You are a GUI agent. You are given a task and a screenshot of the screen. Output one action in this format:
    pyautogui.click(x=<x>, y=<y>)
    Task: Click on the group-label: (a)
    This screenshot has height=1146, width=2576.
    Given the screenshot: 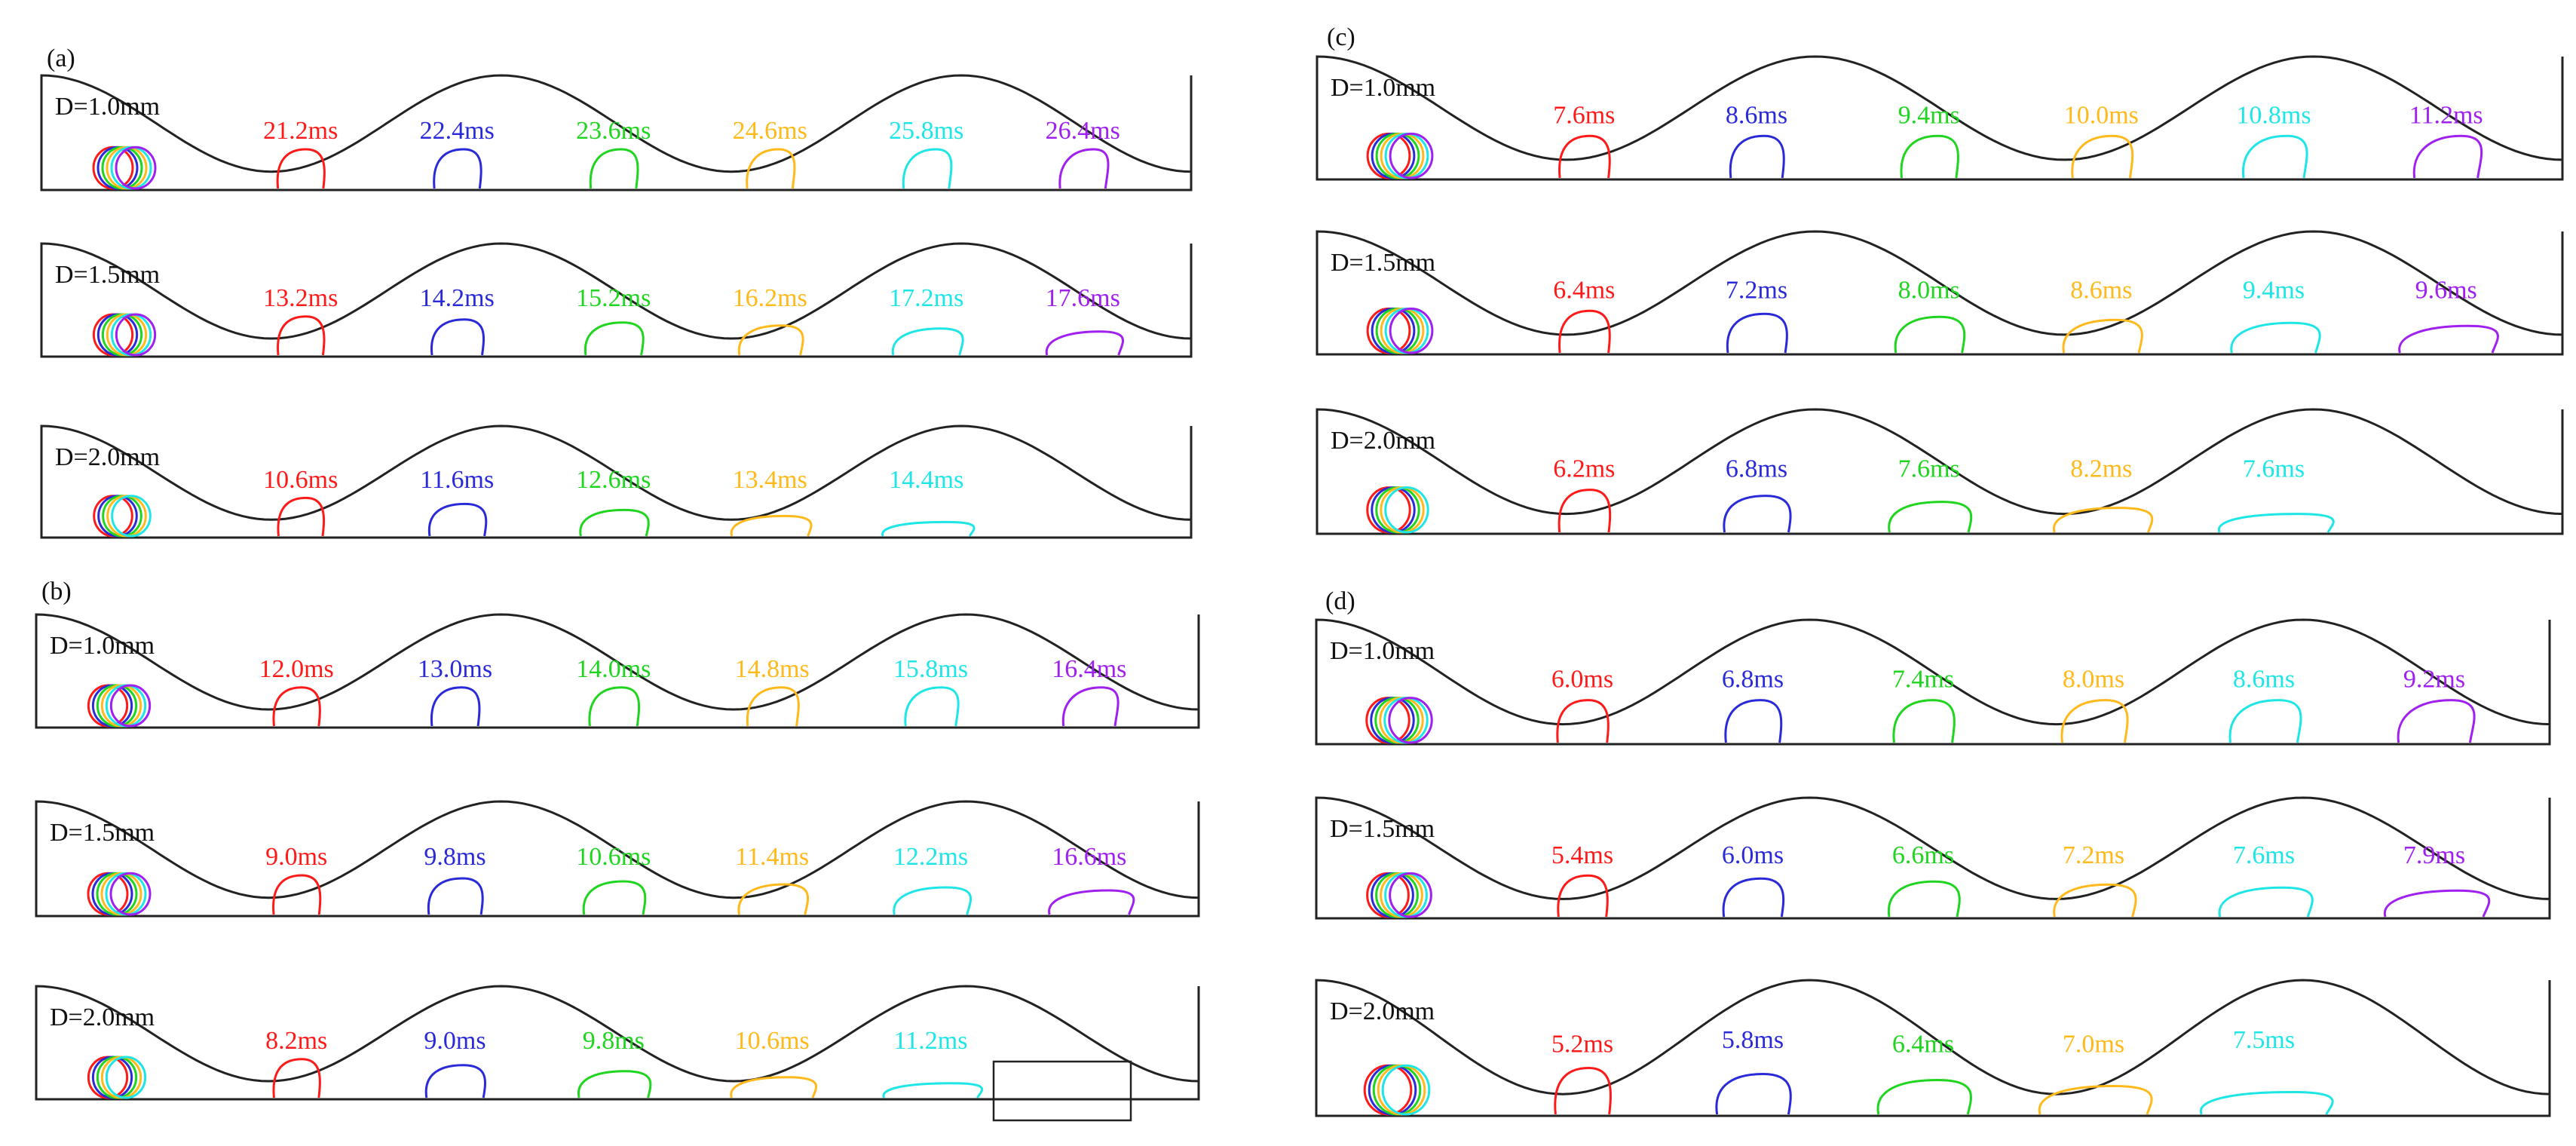 What is the action you would take?
    pyautogui.click(x=61, y=58)
    